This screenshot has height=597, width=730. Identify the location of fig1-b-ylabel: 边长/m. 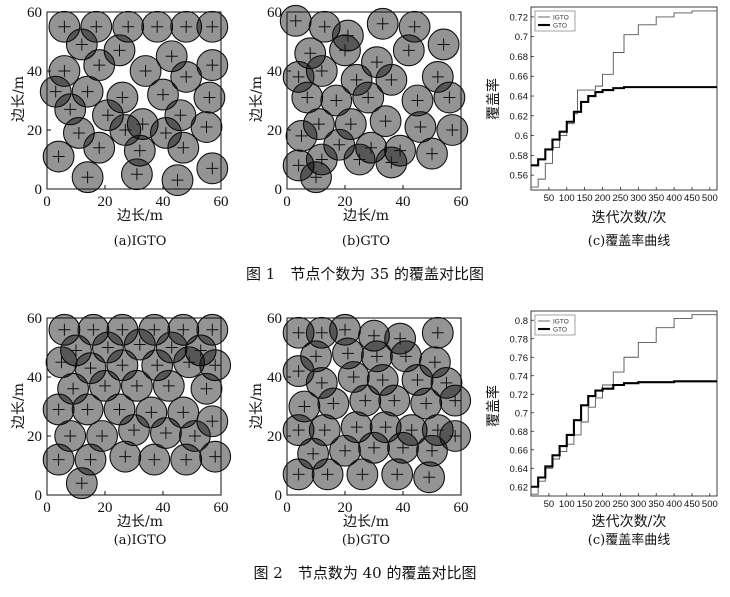
(257, 99).